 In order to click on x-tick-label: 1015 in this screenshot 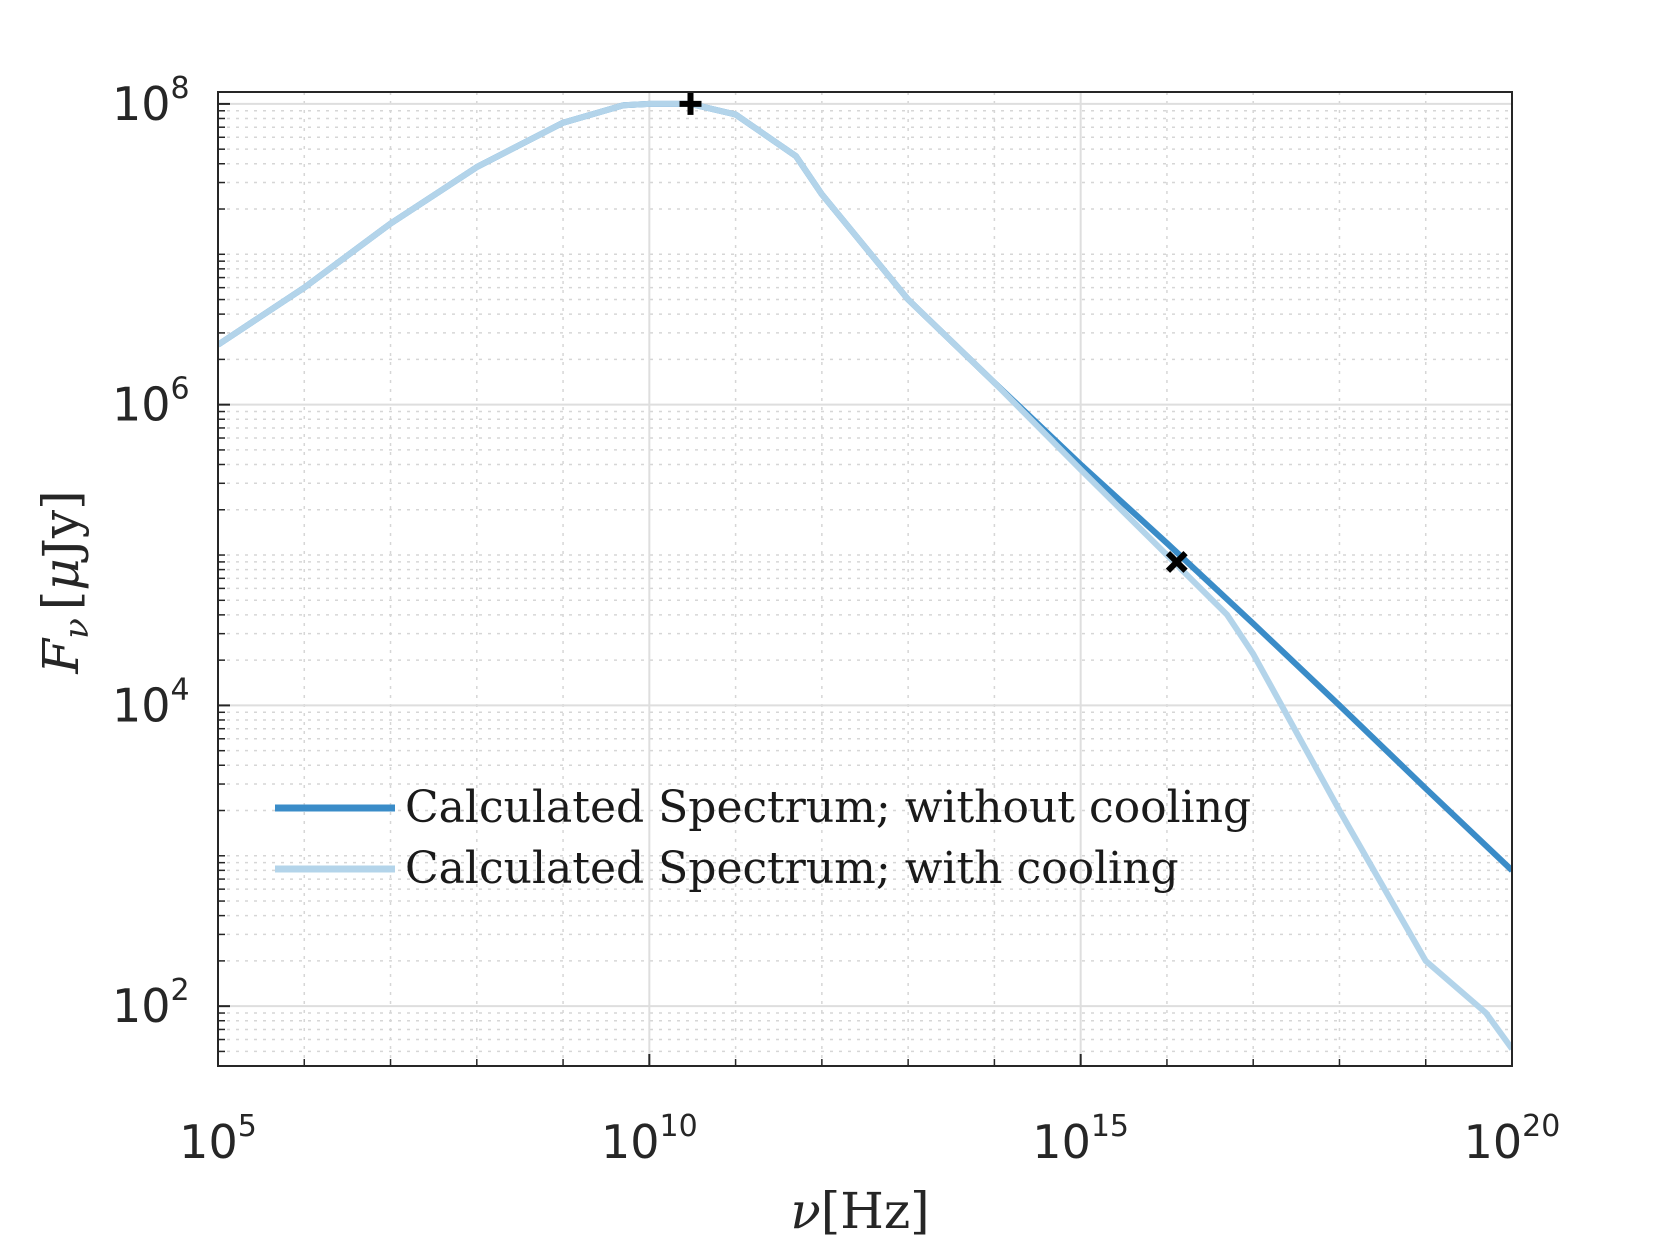, I will do `click(1080, 1139)`.